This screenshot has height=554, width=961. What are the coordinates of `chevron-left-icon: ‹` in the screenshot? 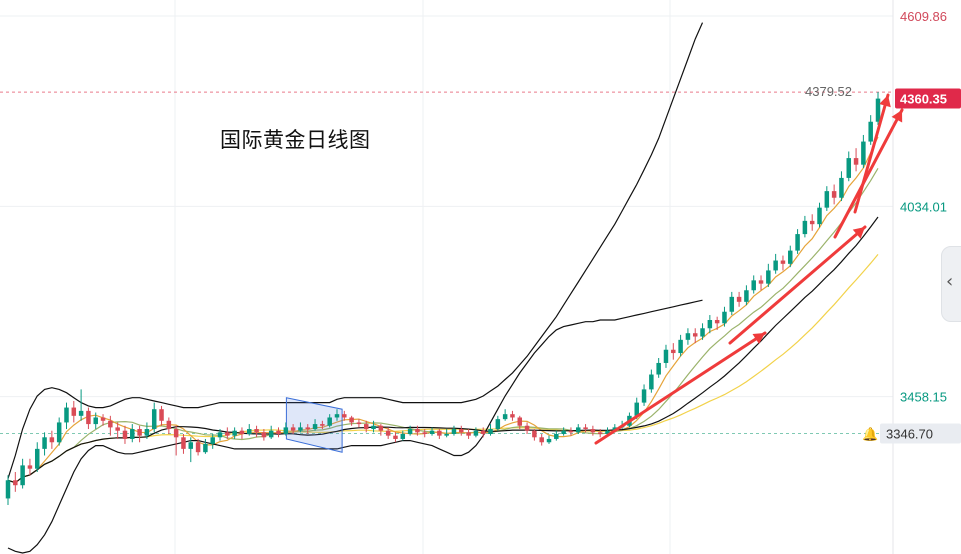 It's located at (950, 281).